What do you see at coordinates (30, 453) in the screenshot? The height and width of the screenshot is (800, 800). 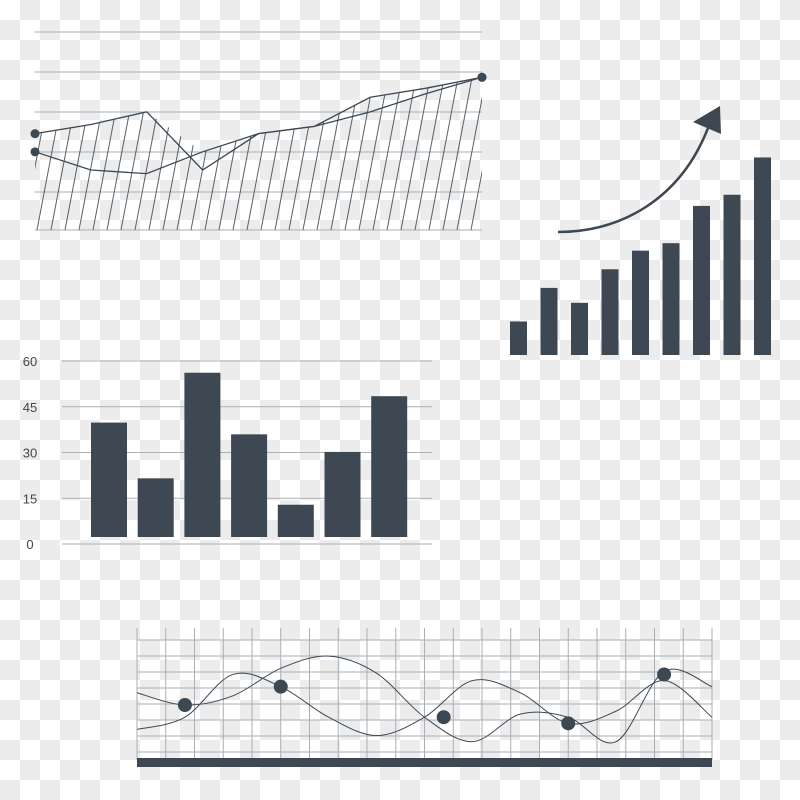 I see `y-tick-label: 30` at bounding box center [30, 453].